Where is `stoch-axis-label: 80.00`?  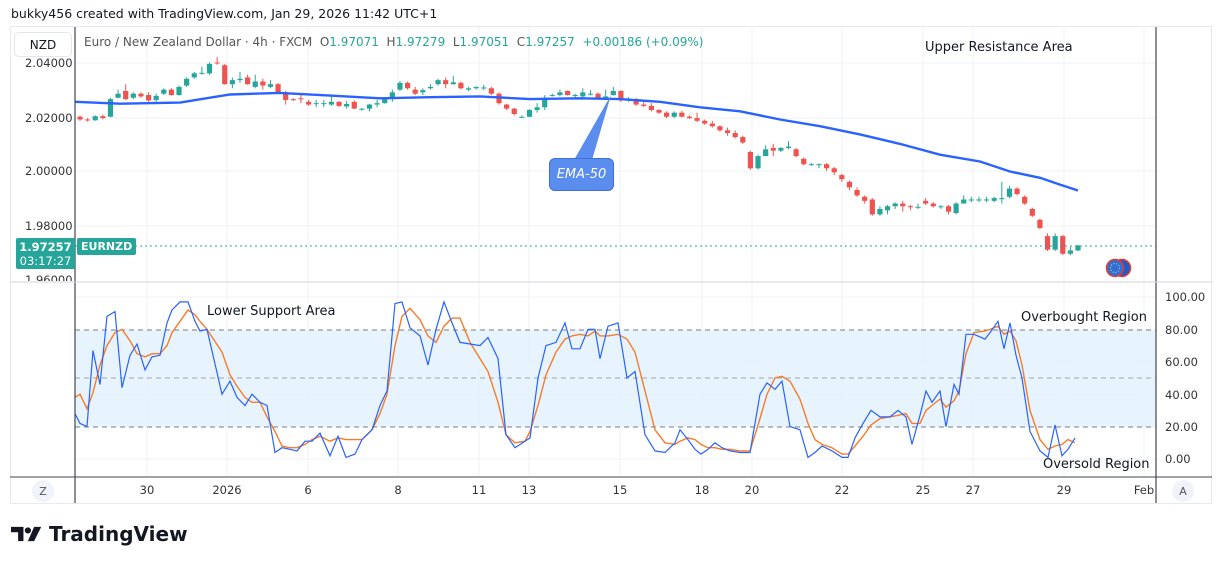 stoch-axis-label: 80.00 is located at coordinates (1181, 330).